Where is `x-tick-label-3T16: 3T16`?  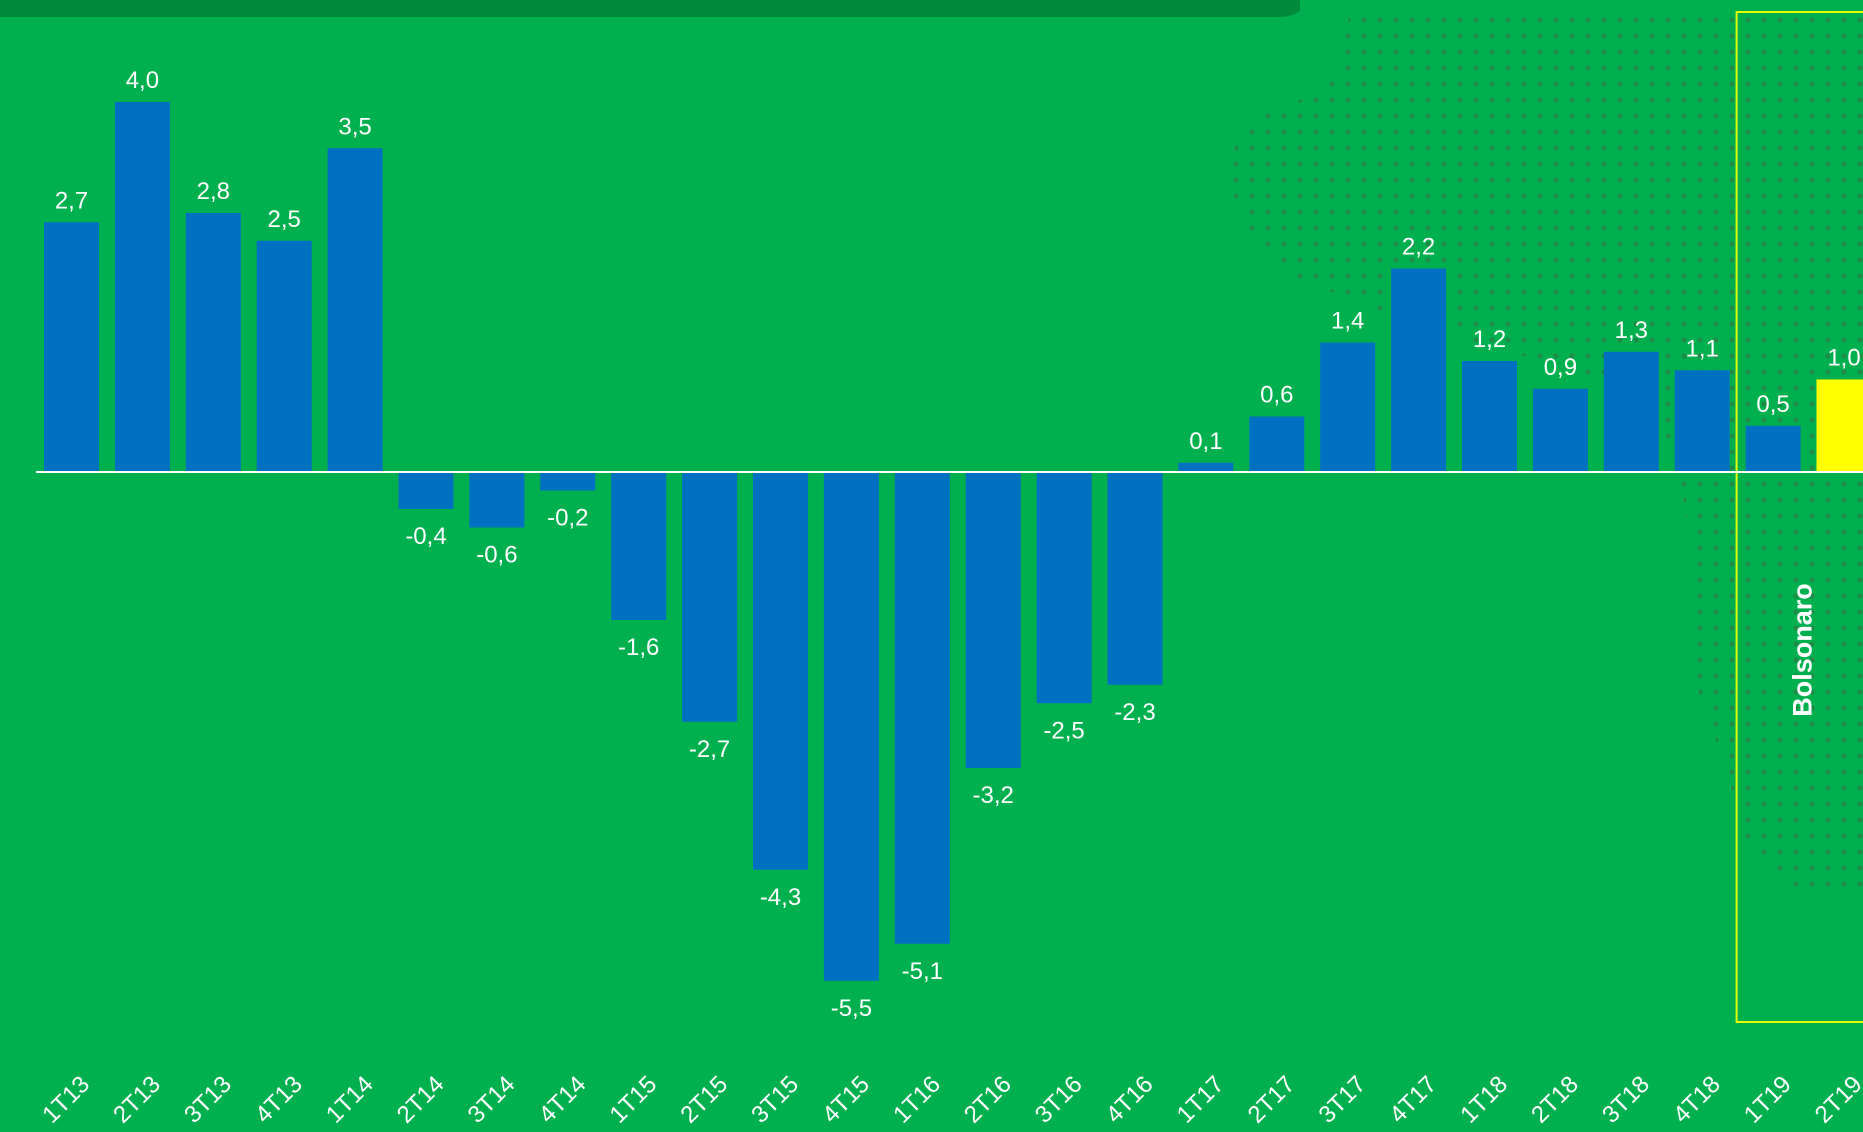 x-tick-label-3T16: 3T16 is located at coordinates (1059, 1099).